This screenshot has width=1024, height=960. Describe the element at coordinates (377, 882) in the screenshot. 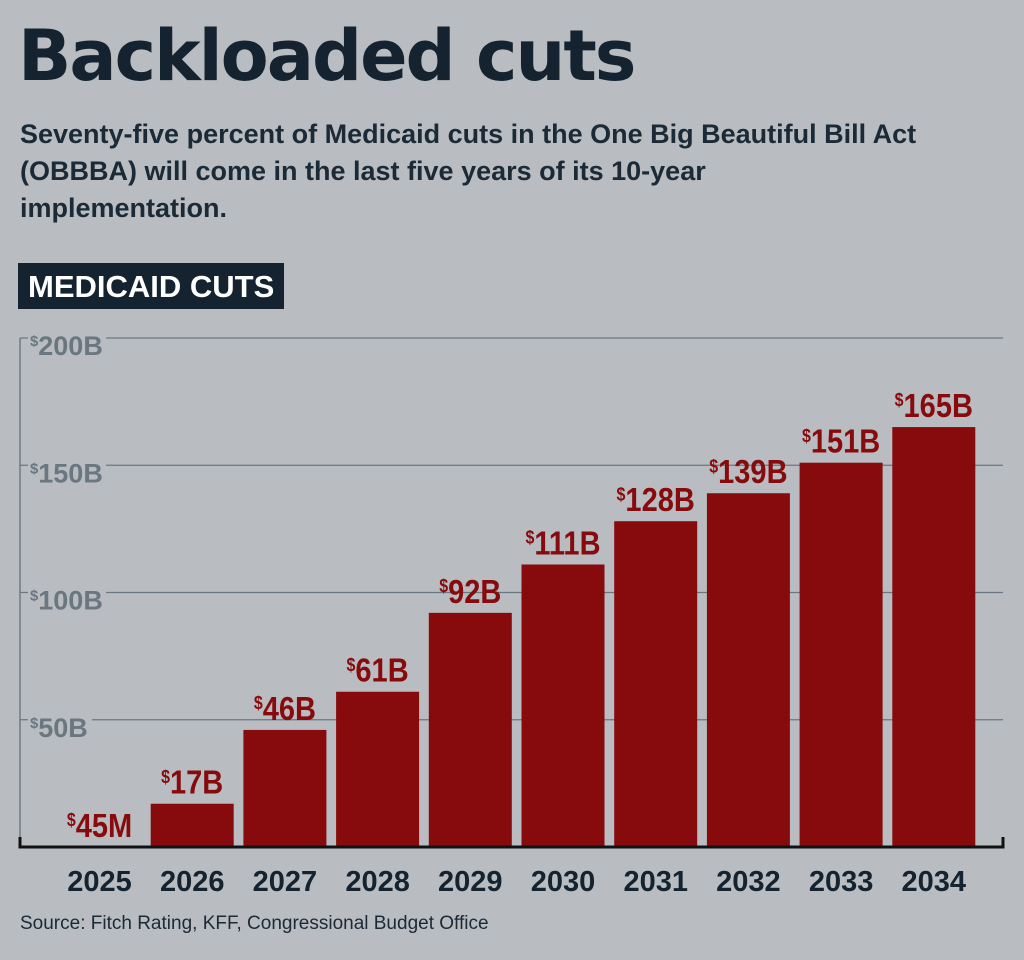

I see `x-tick-label: 2028` at that location.